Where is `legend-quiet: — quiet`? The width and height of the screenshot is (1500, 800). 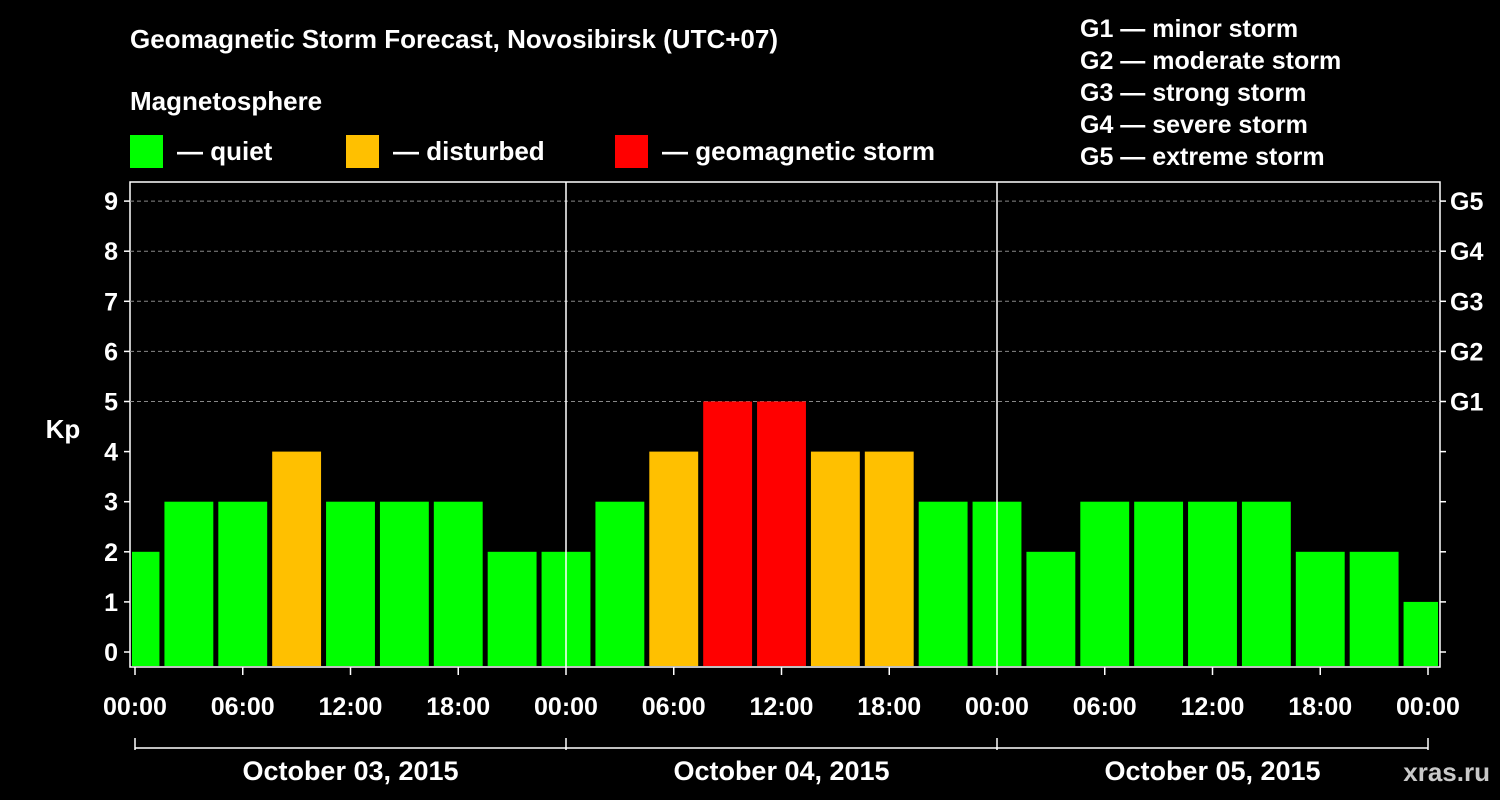
legend-quiet: — quiet is located at coordinates (201, 151).